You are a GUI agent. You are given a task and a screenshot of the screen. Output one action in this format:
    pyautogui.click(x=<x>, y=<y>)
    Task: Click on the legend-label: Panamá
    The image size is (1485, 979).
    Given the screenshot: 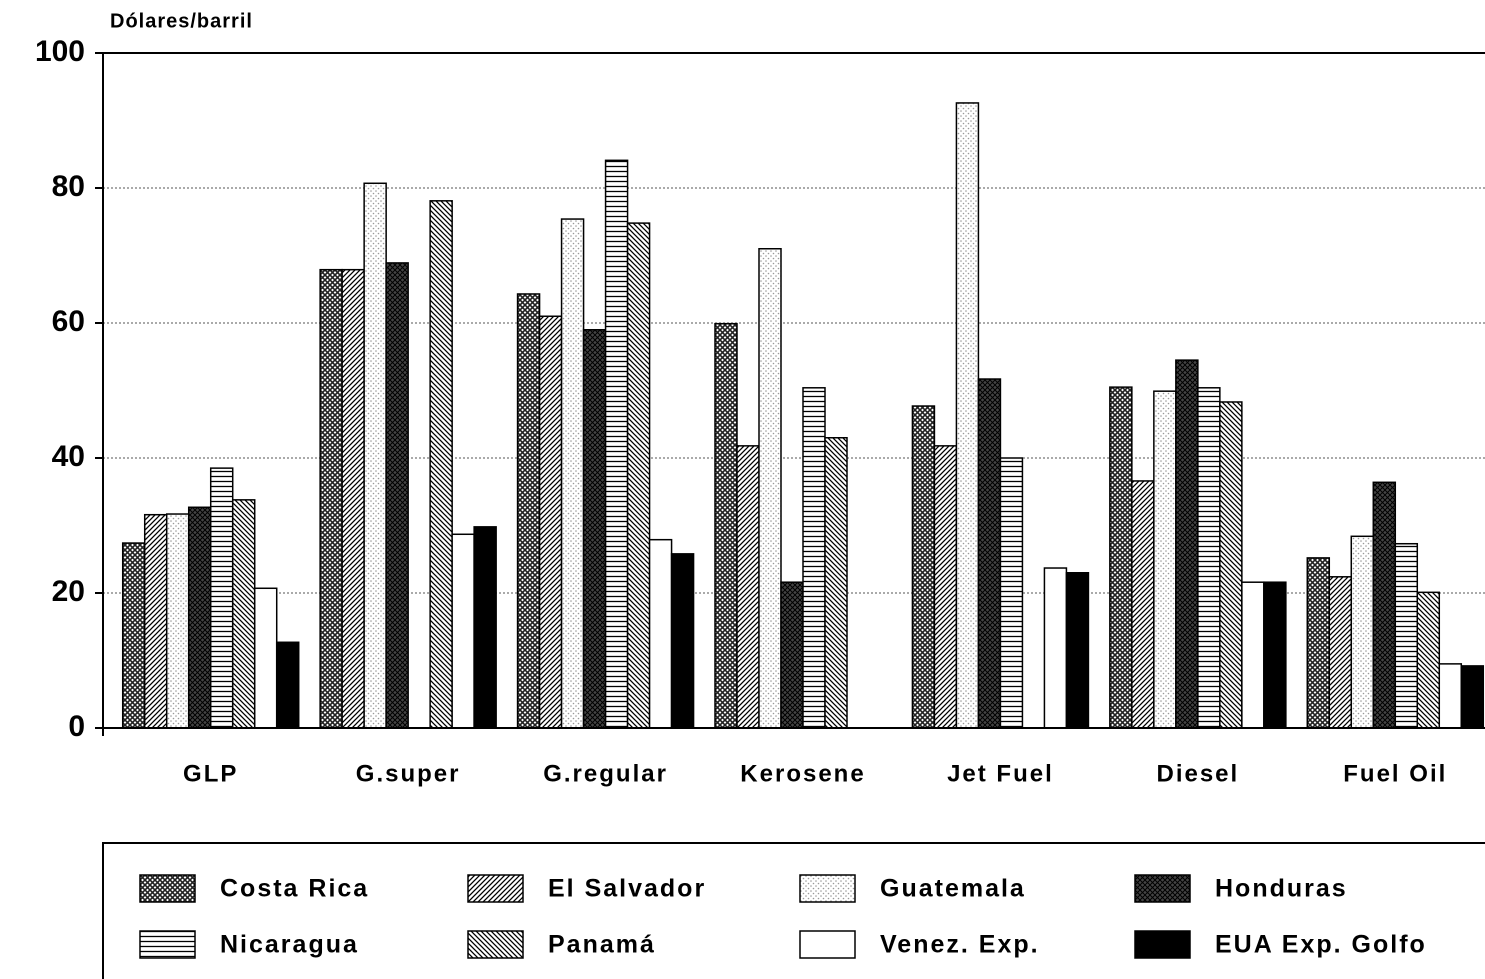 What is the action you would take?
    pyautogui.click(x=602, y=945)
    